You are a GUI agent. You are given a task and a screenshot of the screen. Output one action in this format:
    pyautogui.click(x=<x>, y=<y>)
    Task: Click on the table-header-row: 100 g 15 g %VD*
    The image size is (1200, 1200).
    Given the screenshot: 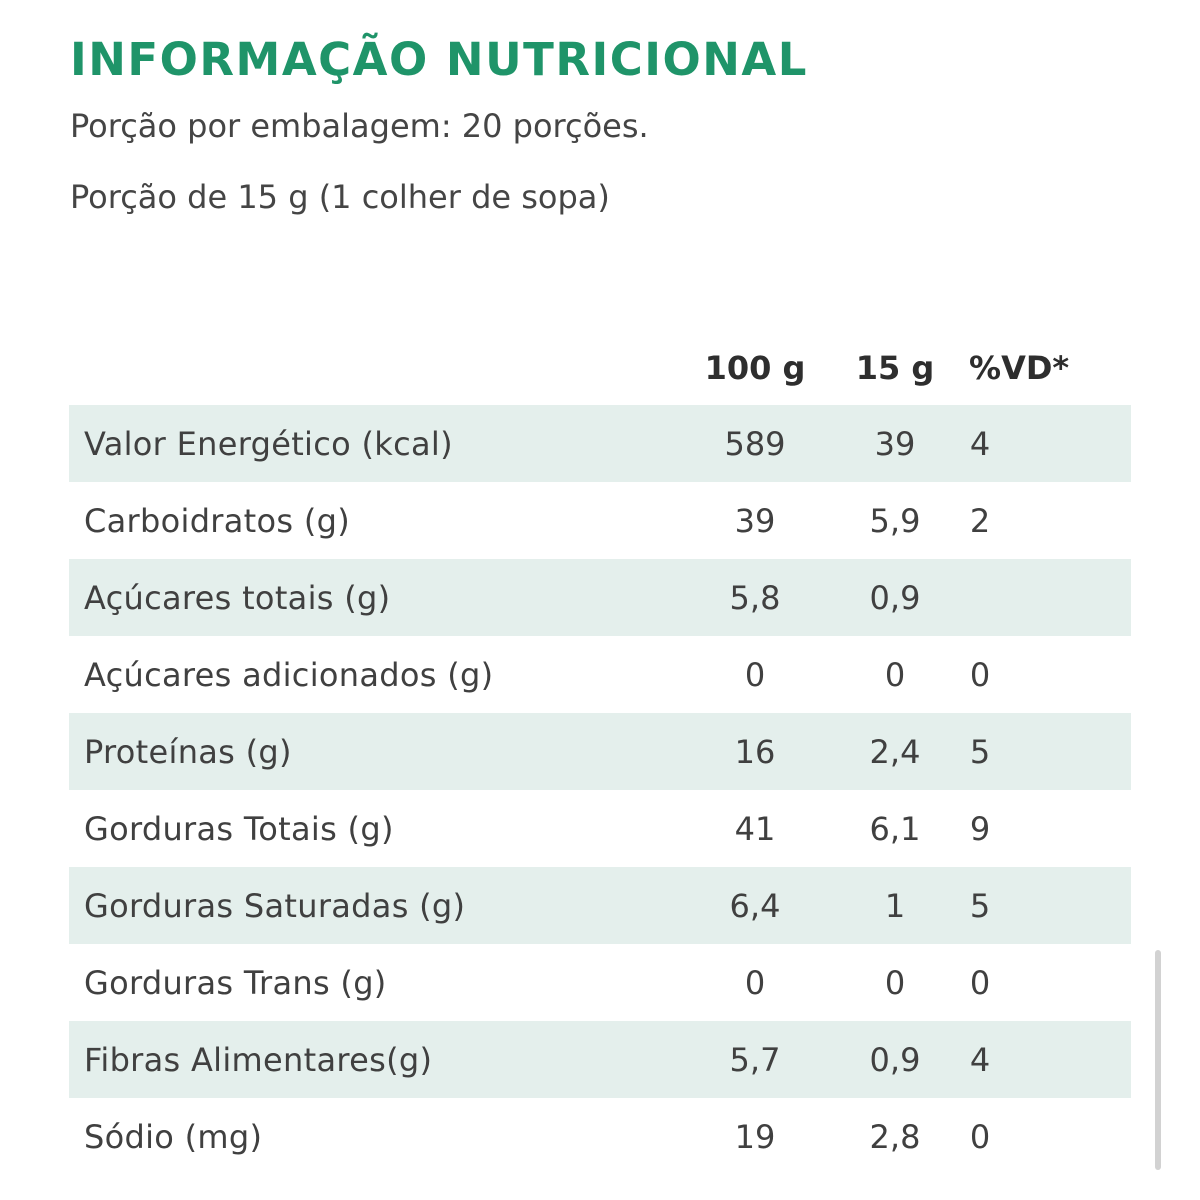 What is the action you would take?
    pyautogui.click(x=600, y=367)
    